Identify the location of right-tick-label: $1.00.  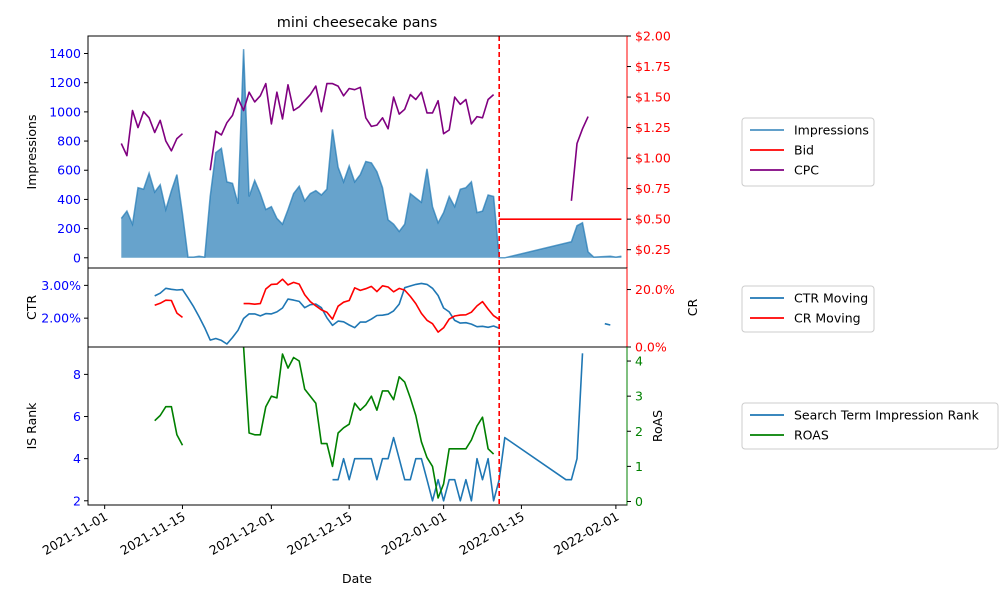
(653, 158).